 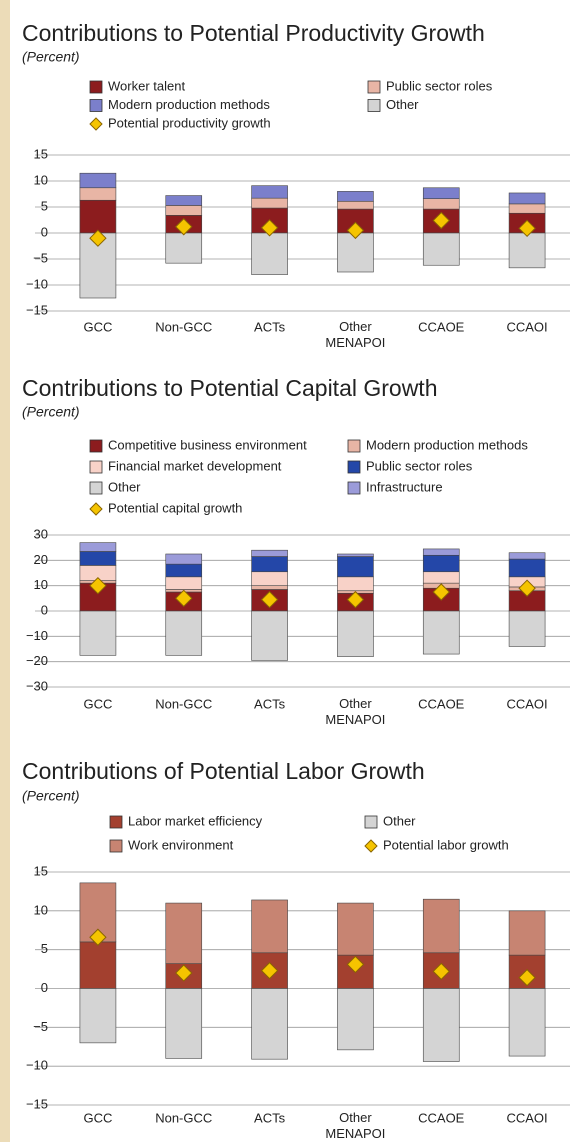 I want to click on y-tick-label: 30, so click(x=41, y=533).